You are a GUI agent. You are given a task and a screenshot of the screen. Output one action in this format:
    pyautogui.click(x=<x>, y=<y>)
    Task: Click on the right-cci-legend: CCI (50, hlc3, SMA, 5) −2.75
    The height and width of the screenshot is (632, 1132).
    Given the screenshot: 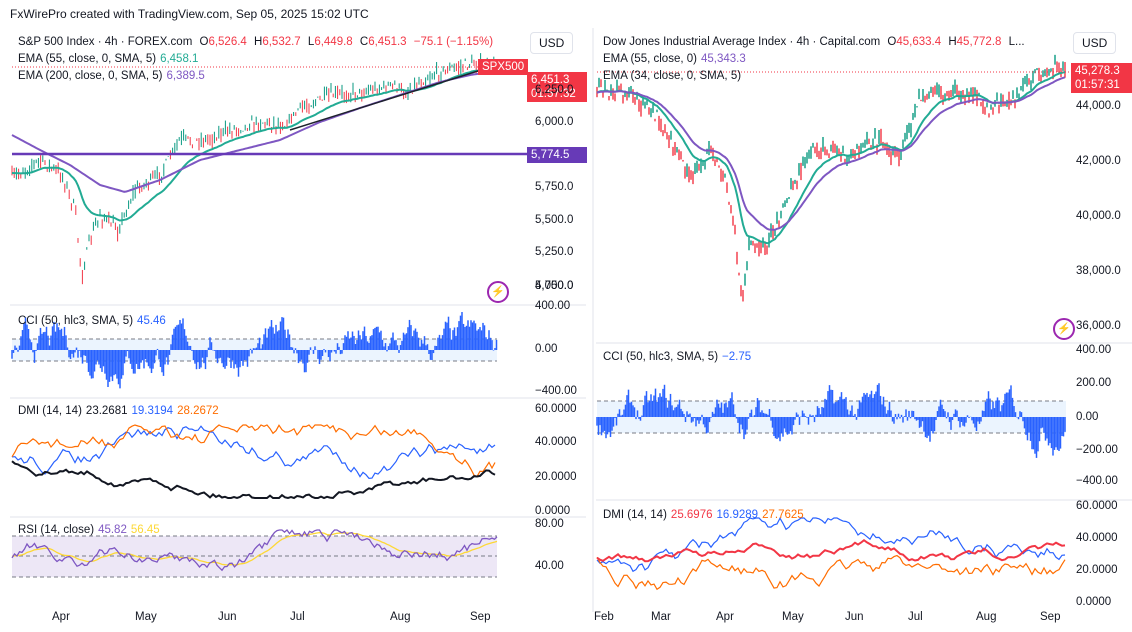 What is the action you would take?
    pyautogui.click(x=677, y=357)
    